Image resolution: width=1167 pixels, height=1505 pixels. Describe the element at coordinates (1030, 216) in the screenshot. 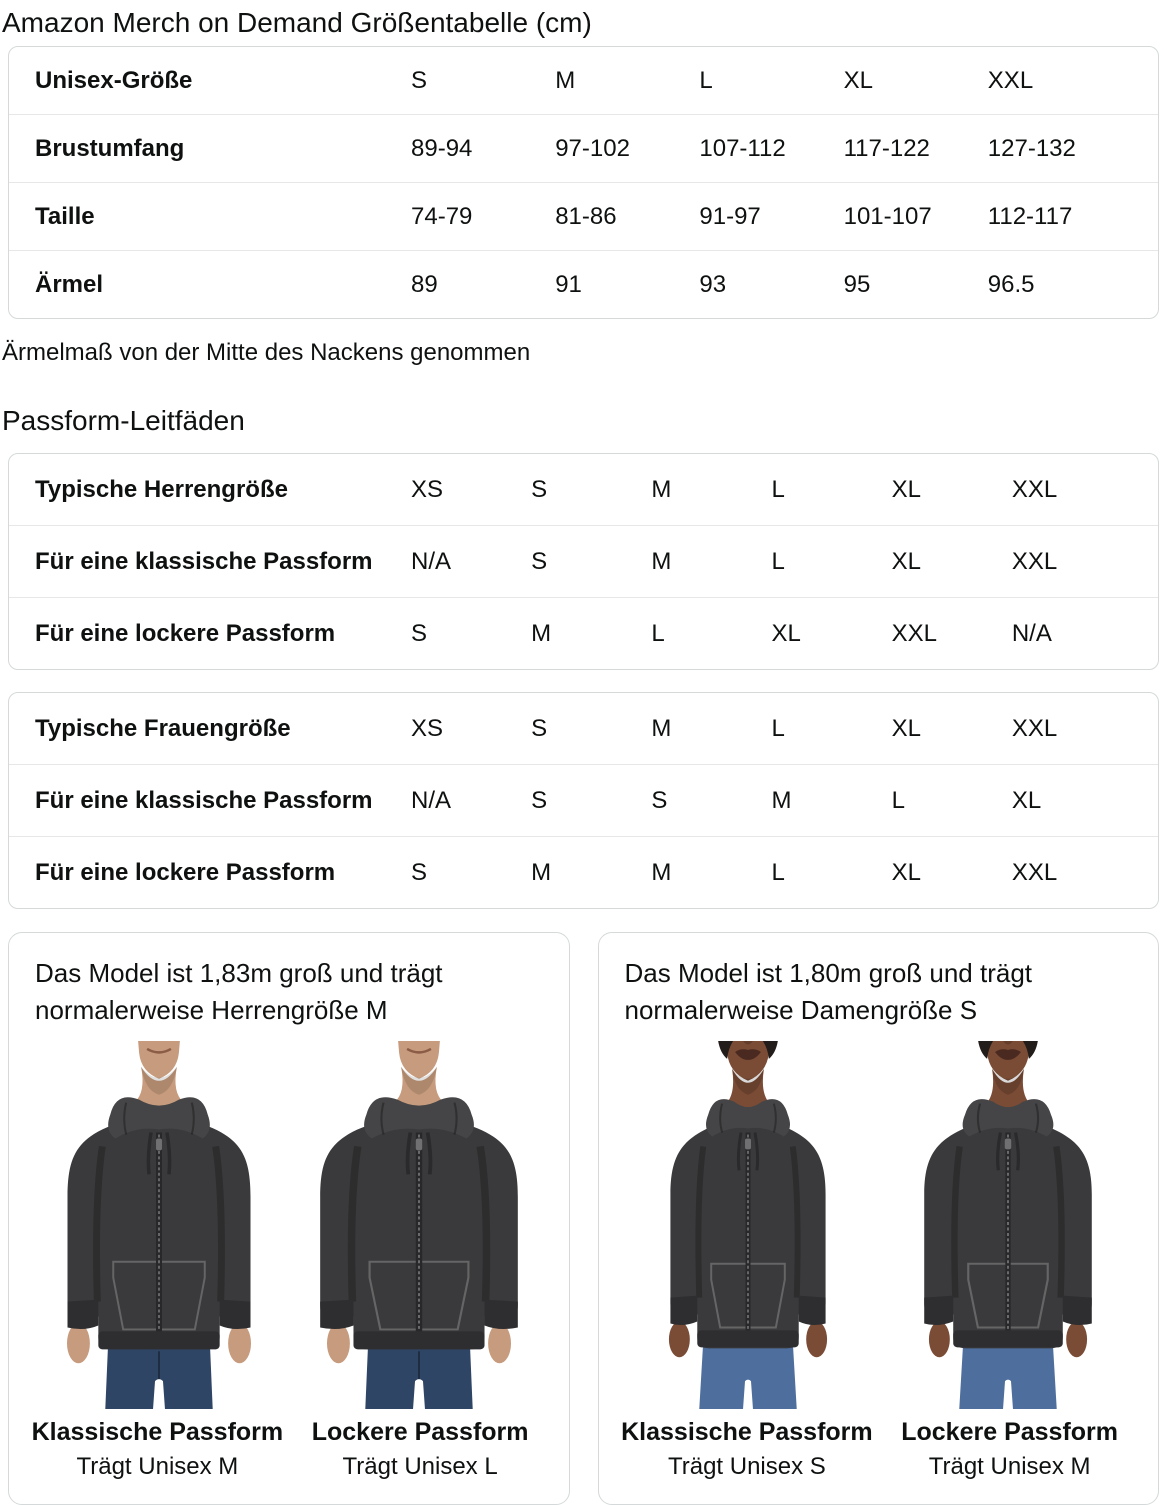

I see `cell-value: 112-117` at that location.